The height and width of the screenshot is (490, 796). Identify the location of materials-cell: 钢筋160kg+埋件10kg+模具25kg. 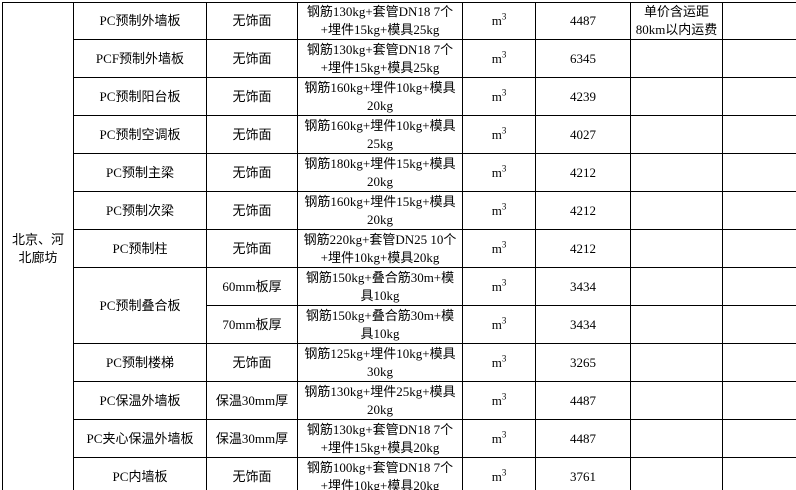
(380, 134).